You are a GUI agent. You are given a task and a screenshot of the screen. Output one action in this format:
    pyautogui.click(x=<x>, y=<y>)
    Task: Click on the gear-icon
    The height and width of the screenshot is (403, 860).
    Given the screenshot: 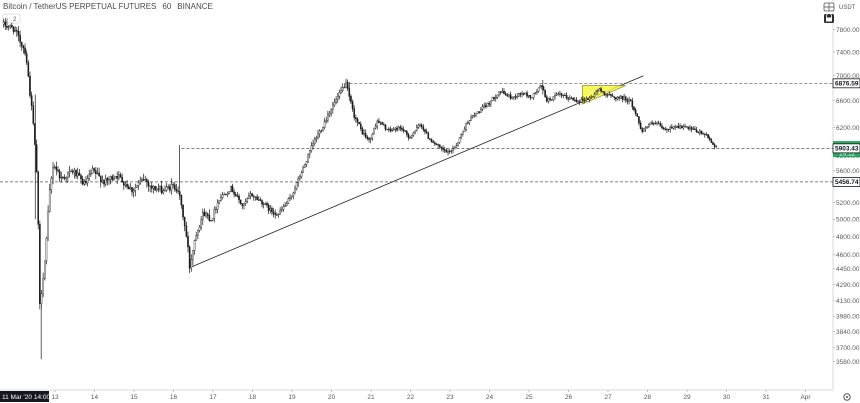 What is the action you would take?
    pyautogui.click(x=847, y=397)
    